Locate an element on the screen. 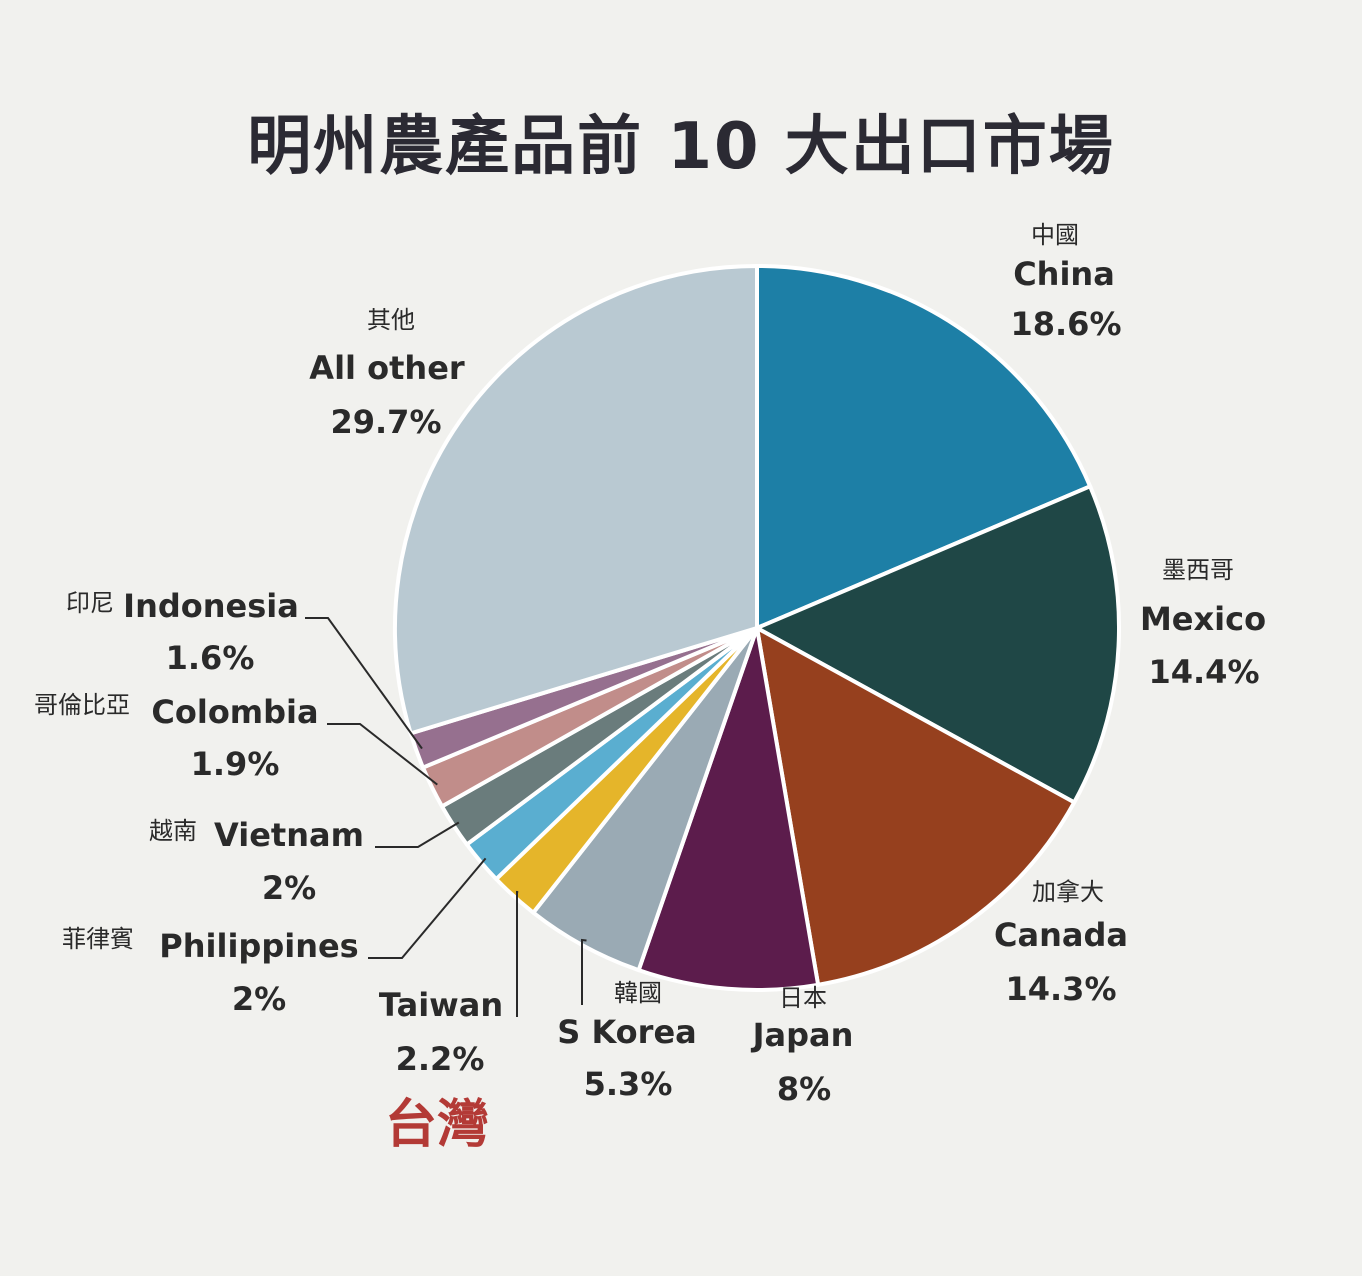 This screenshot has height=1276, width=1362. slice-label-zh-all-other: 其他 is located at coordinates (391, 320).